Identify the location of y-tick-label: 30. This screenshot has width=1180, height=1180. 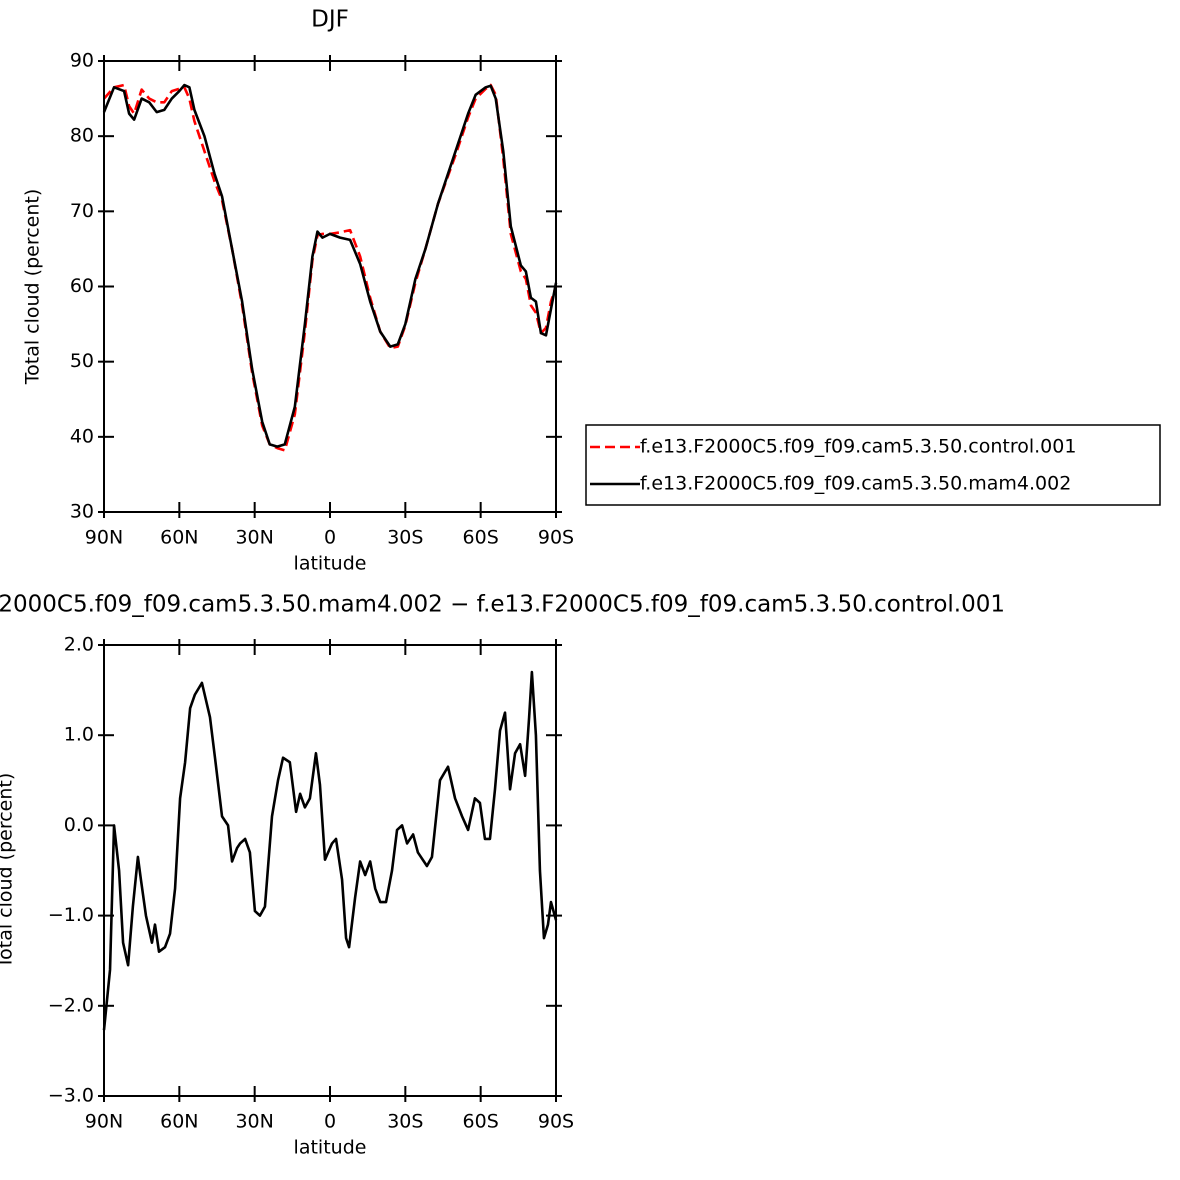
(82, 512).